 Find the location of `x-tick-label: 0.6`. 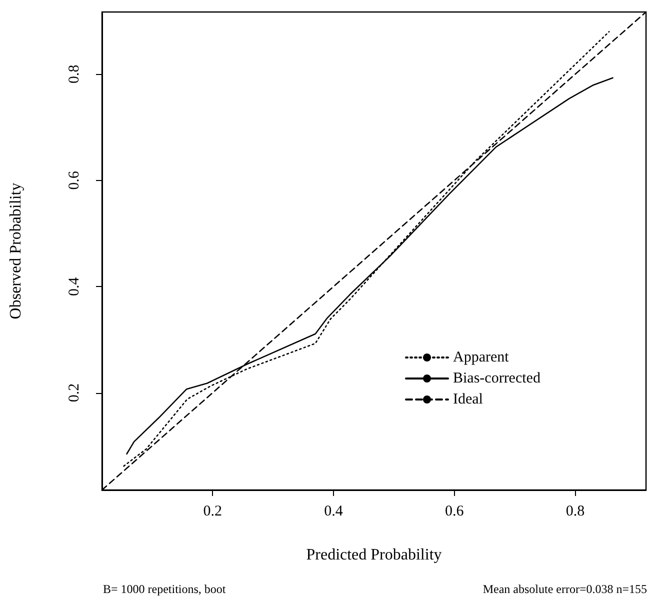

x-tick-label: 0.6 is located at coordinates (454, 512).